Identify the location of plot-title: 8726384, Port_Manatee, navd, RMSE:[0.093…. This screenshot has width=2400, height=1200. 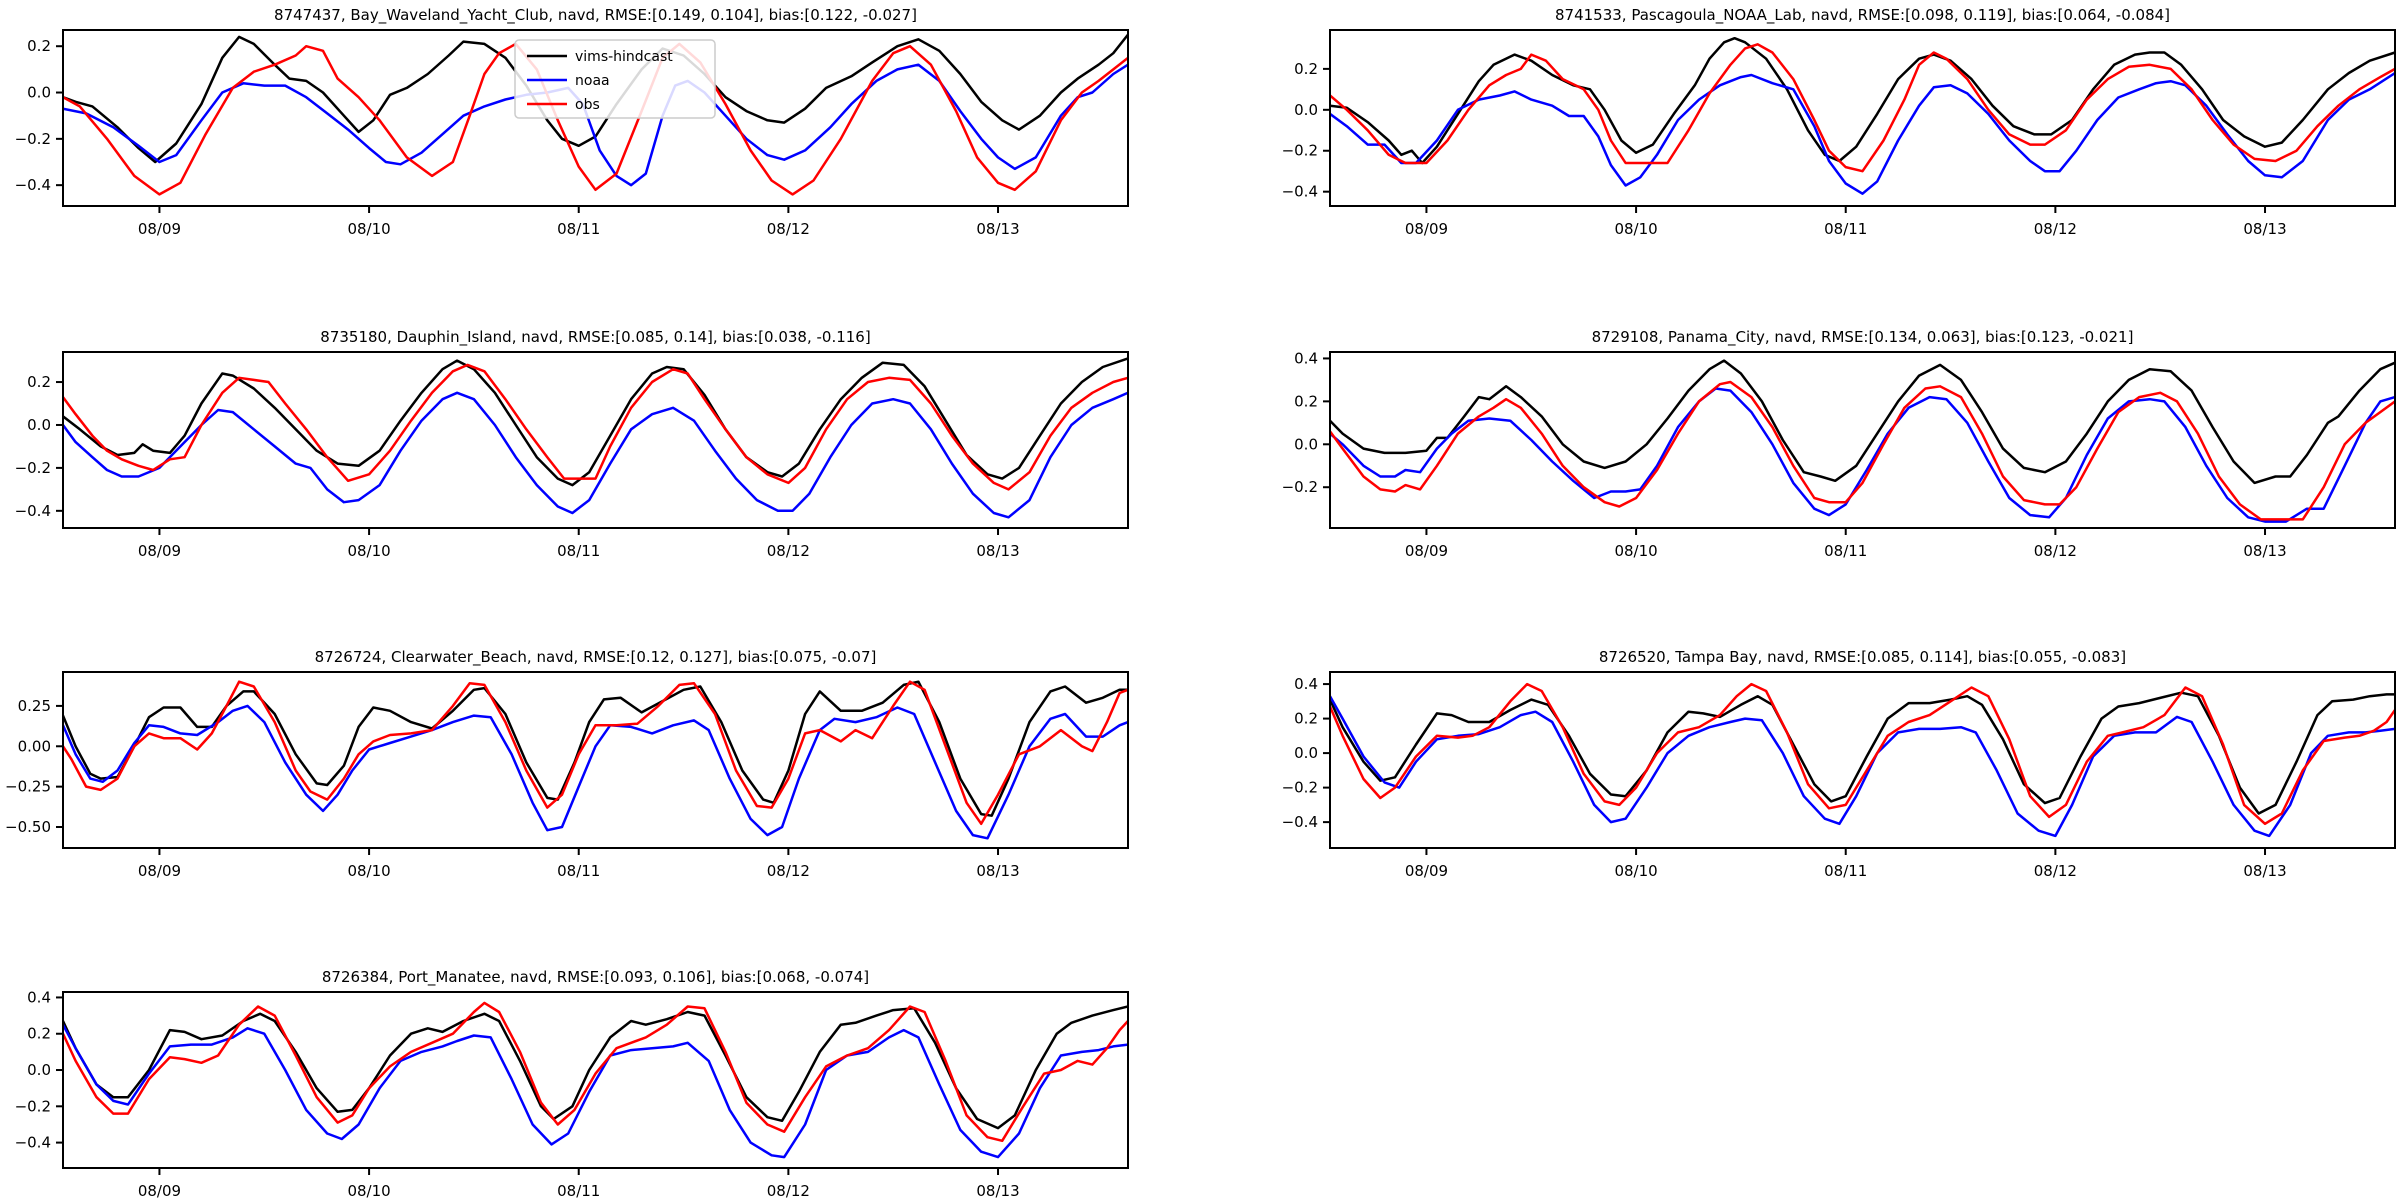
(595, 977).